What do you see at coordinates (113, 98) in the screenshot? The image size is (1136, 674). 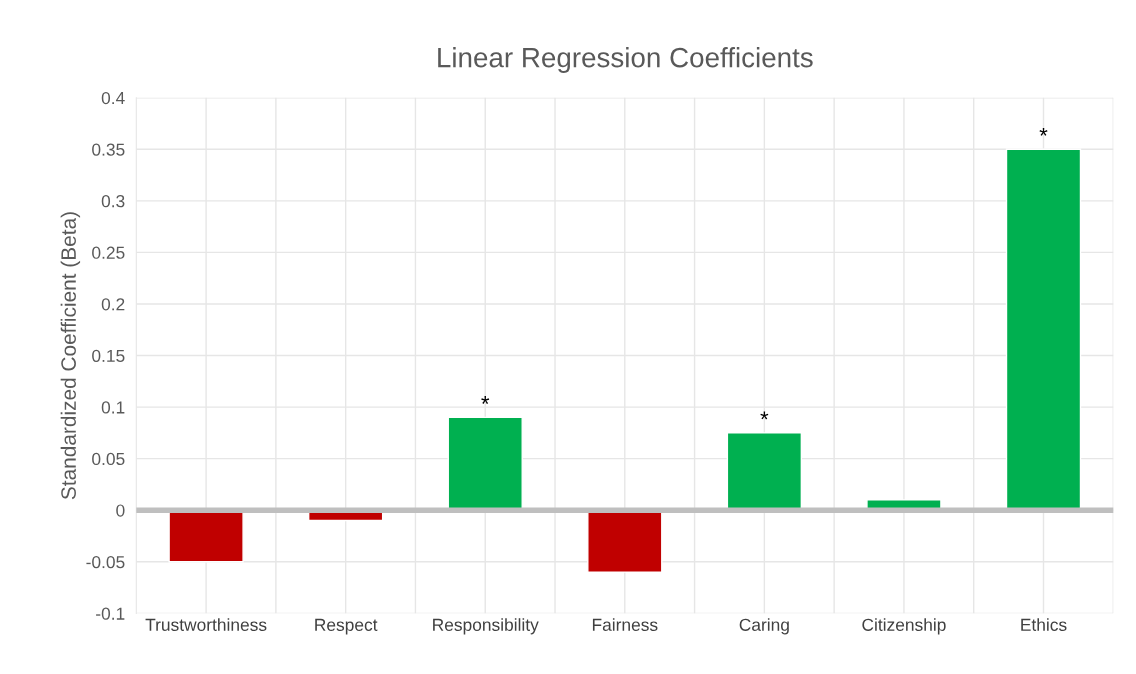 I see `y-tick-label: 0.4` at bounding box center [113, 98].